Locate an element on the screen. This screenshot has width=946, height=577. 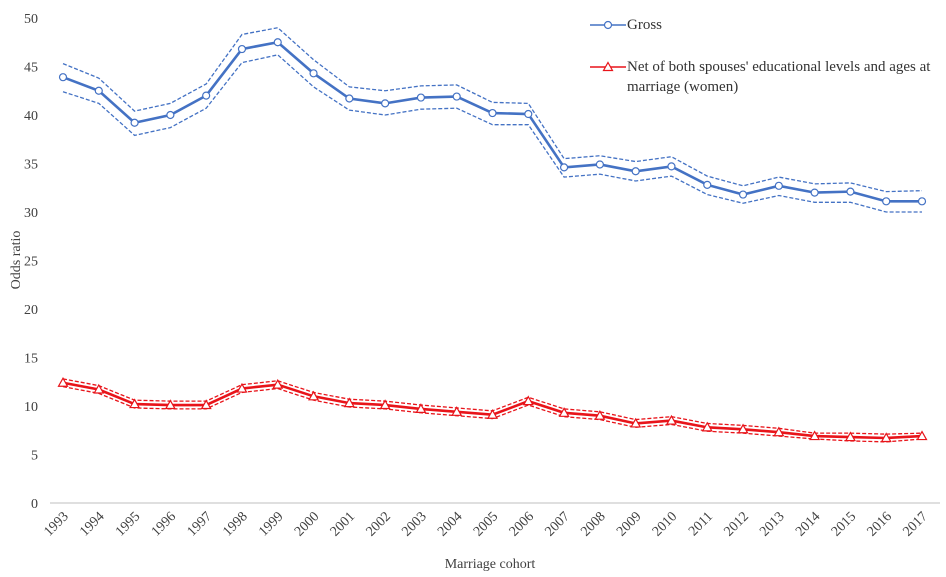
x-tick-label: 1995 is located at coordinates (128, 524).